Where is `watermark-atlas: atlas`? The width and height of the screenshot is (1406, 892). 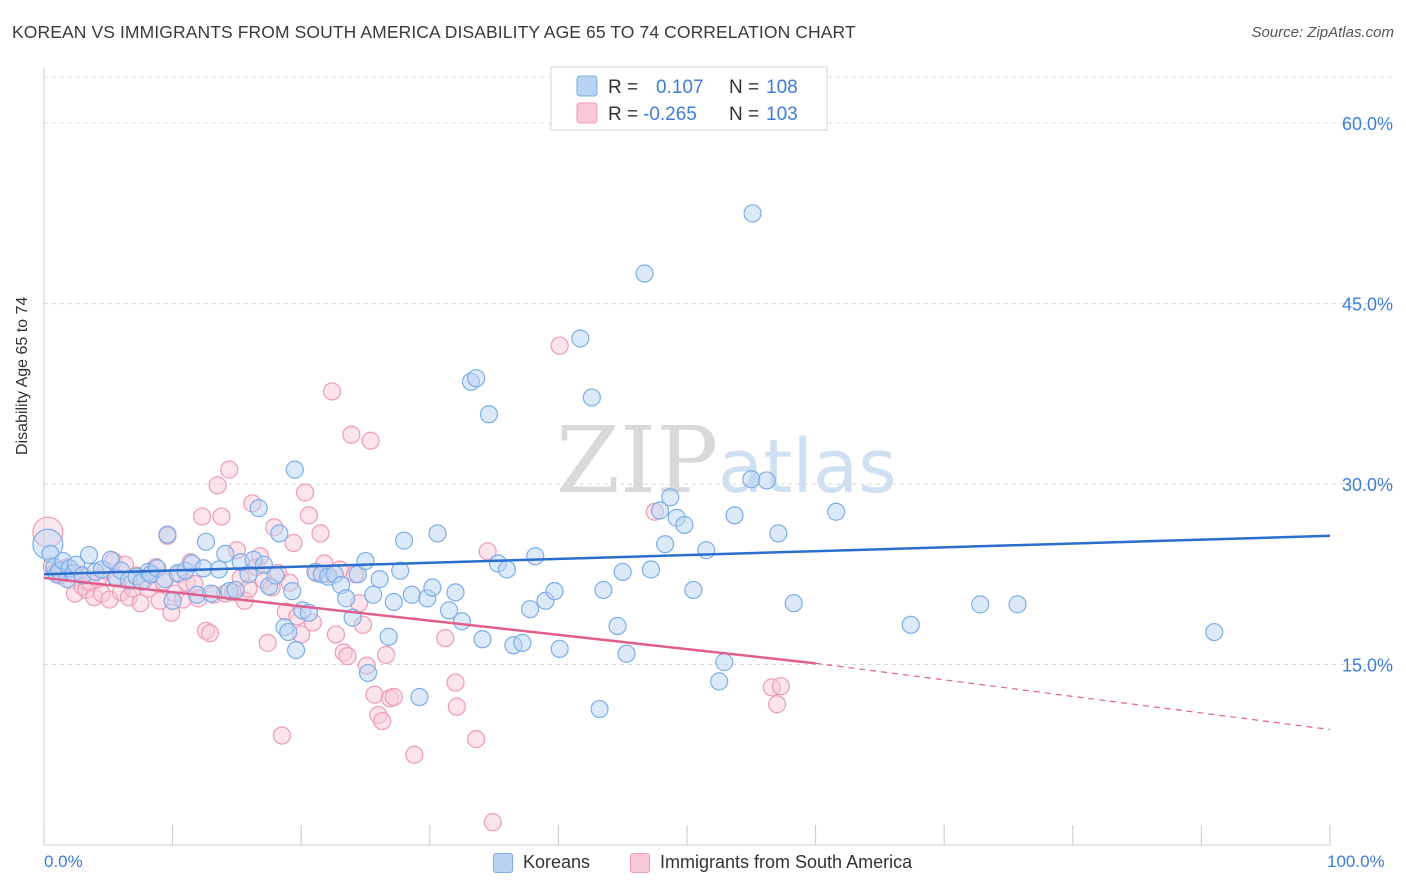
watermark-atlas: atlas is located at coordinates (807, 467).